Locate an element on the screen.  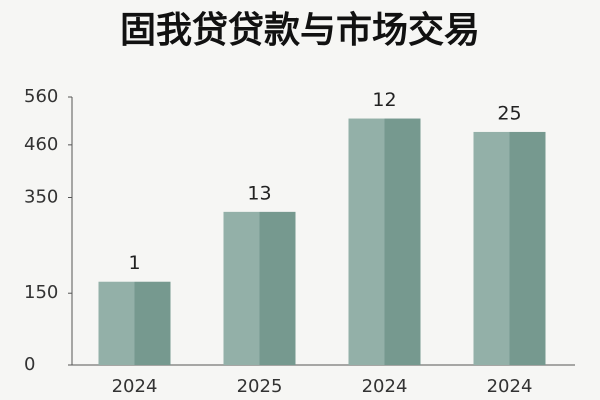
x-tick-label: 2025 is located at coordinates (260, 386).